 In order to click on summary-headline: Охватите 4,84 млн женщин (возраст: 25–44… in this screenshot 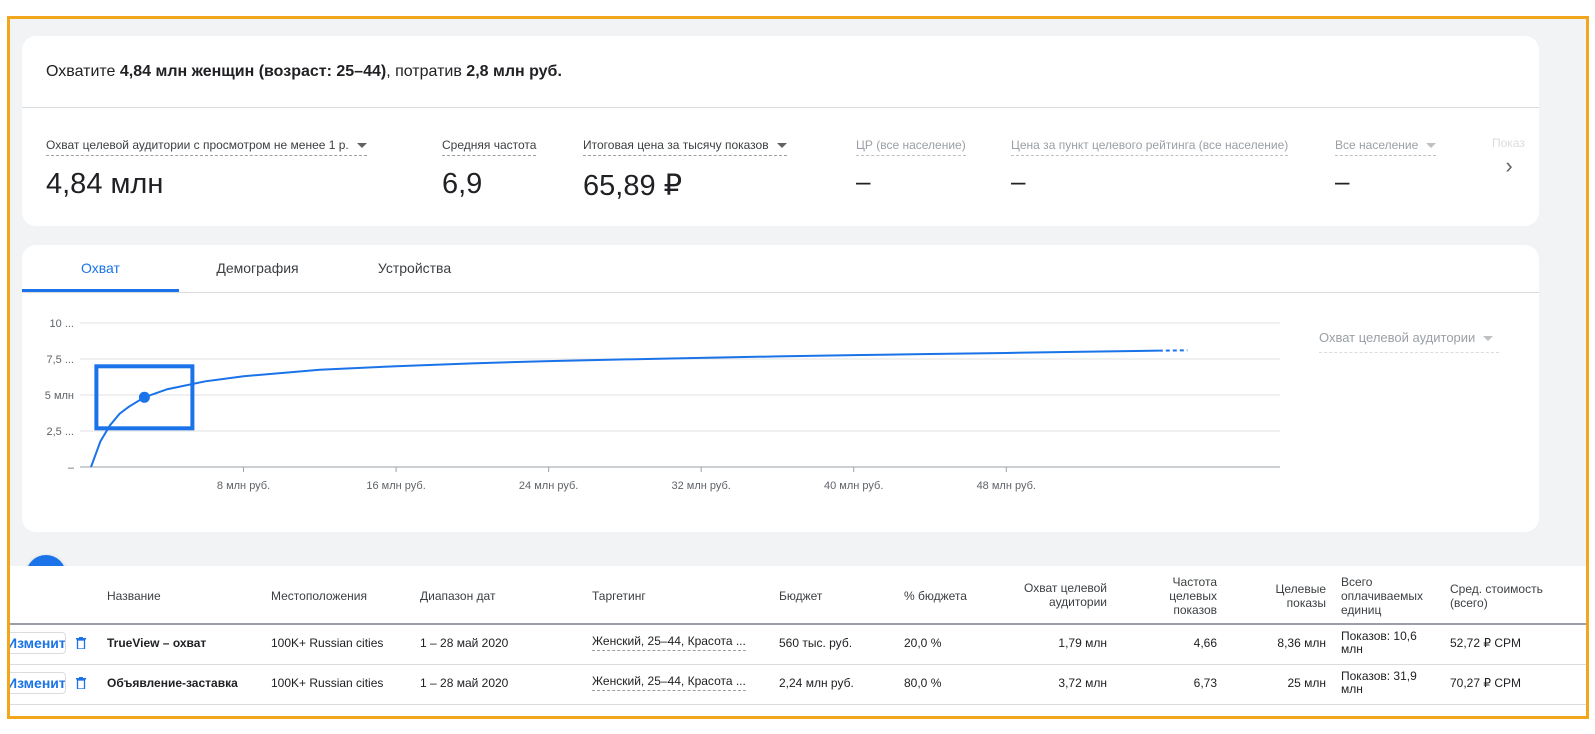, I will do `click(304, 72)`.